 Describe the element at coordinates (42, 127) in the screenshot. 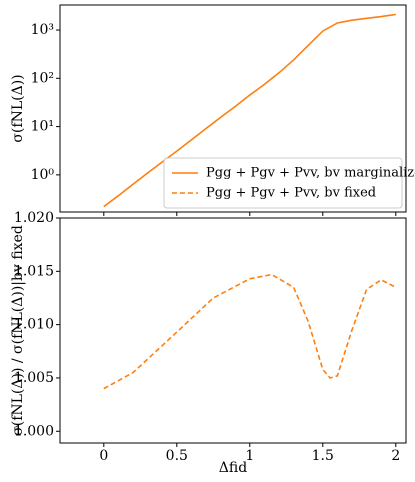

I see `y-tick-label: 10¹` at that location.